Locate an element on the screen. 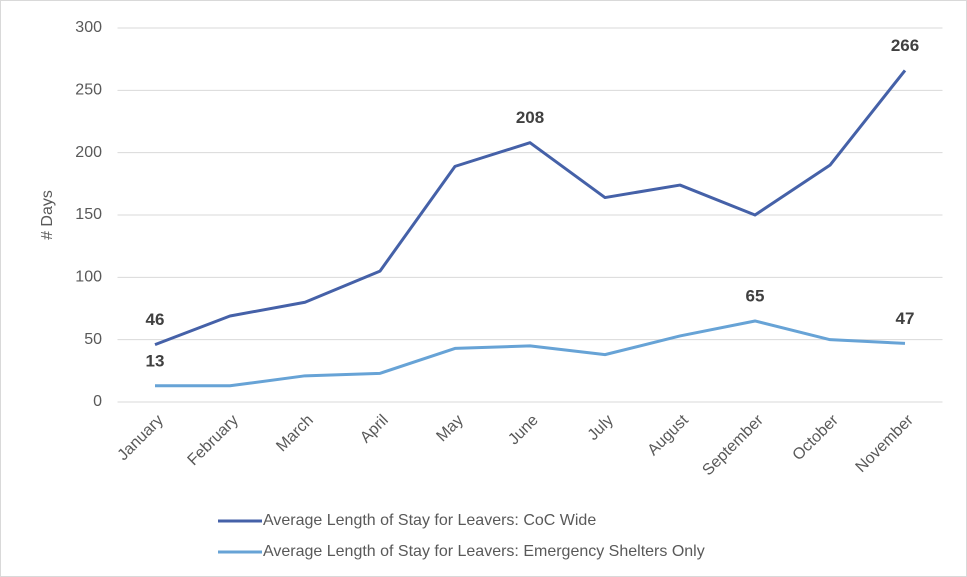  y-axis-label: # Days is located at coordinates (47, 215).